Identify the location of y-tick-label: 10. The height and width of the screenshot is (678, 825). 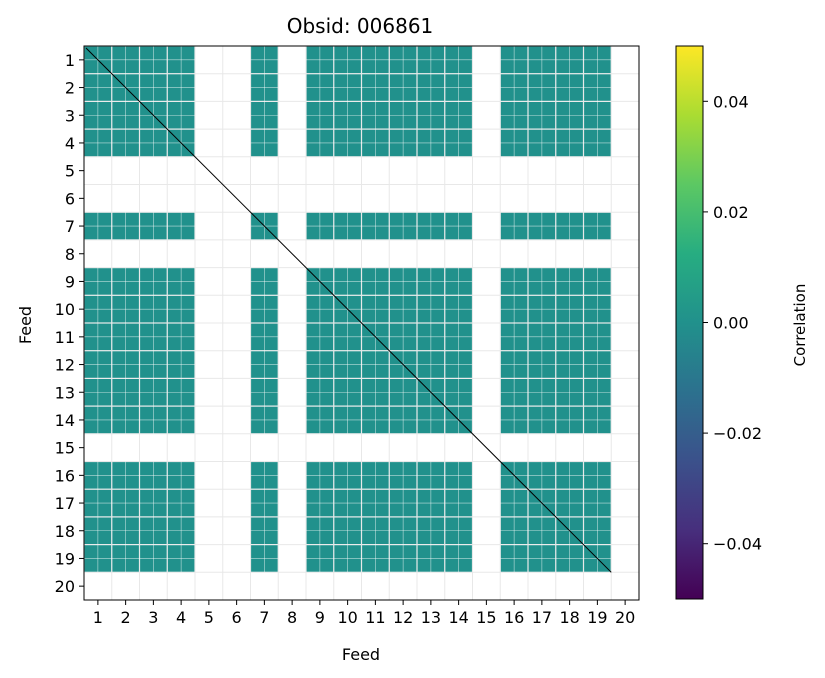
(65, 309).